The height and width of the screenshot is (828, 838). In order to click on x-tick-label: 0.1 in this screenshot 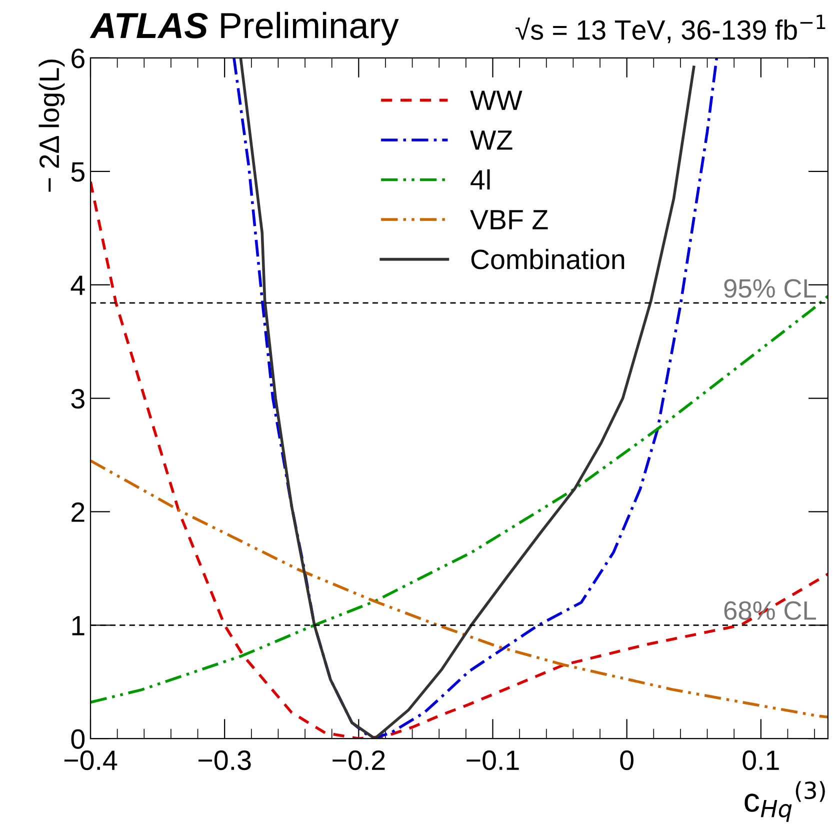, I will do `click(760, 760)`.